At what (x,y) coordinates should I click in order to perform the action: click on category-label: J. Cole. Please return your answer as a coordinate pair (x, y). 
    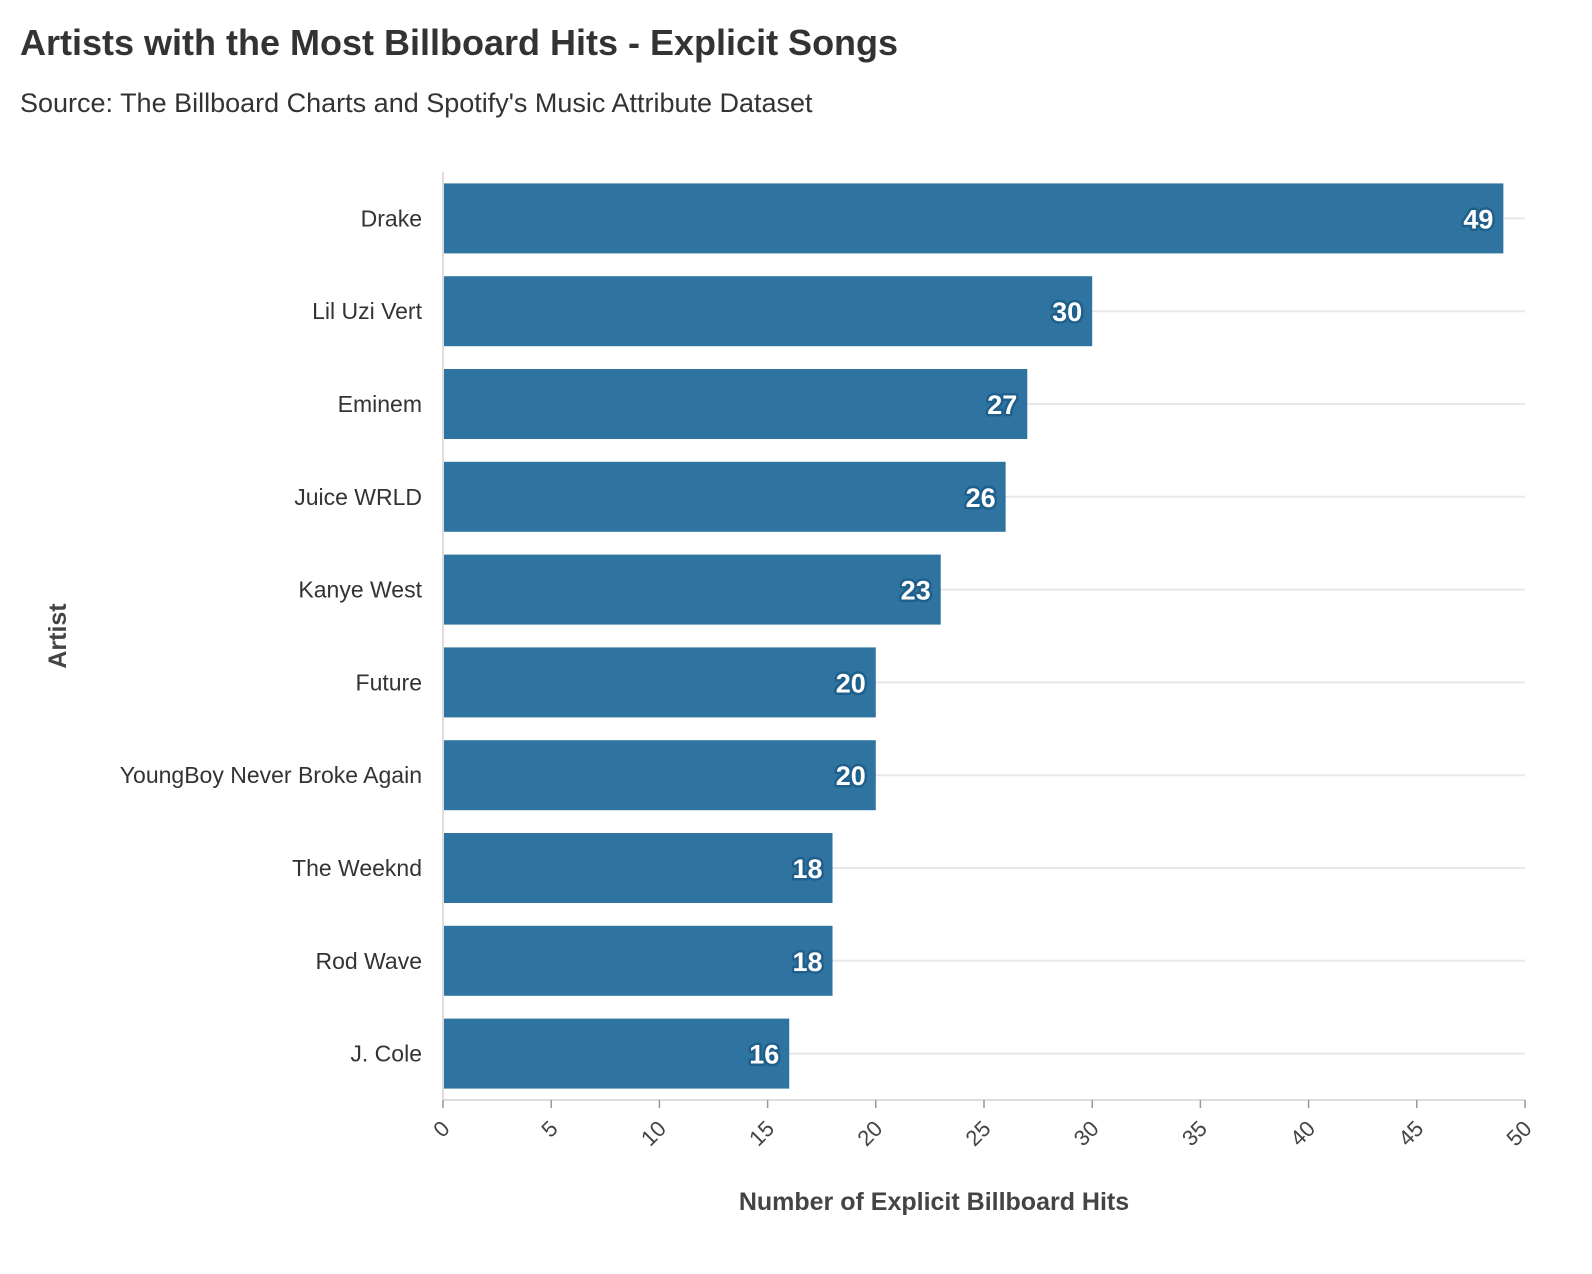
    Looking at the image, I should click on (386, 1054).